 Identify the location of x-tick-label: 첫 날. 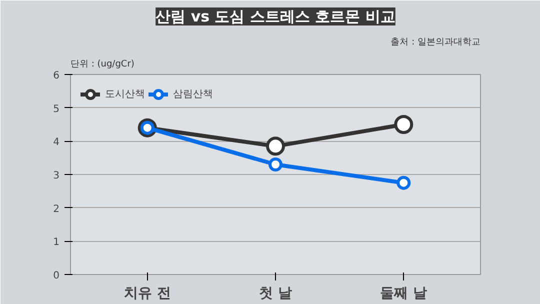
(275, 294).